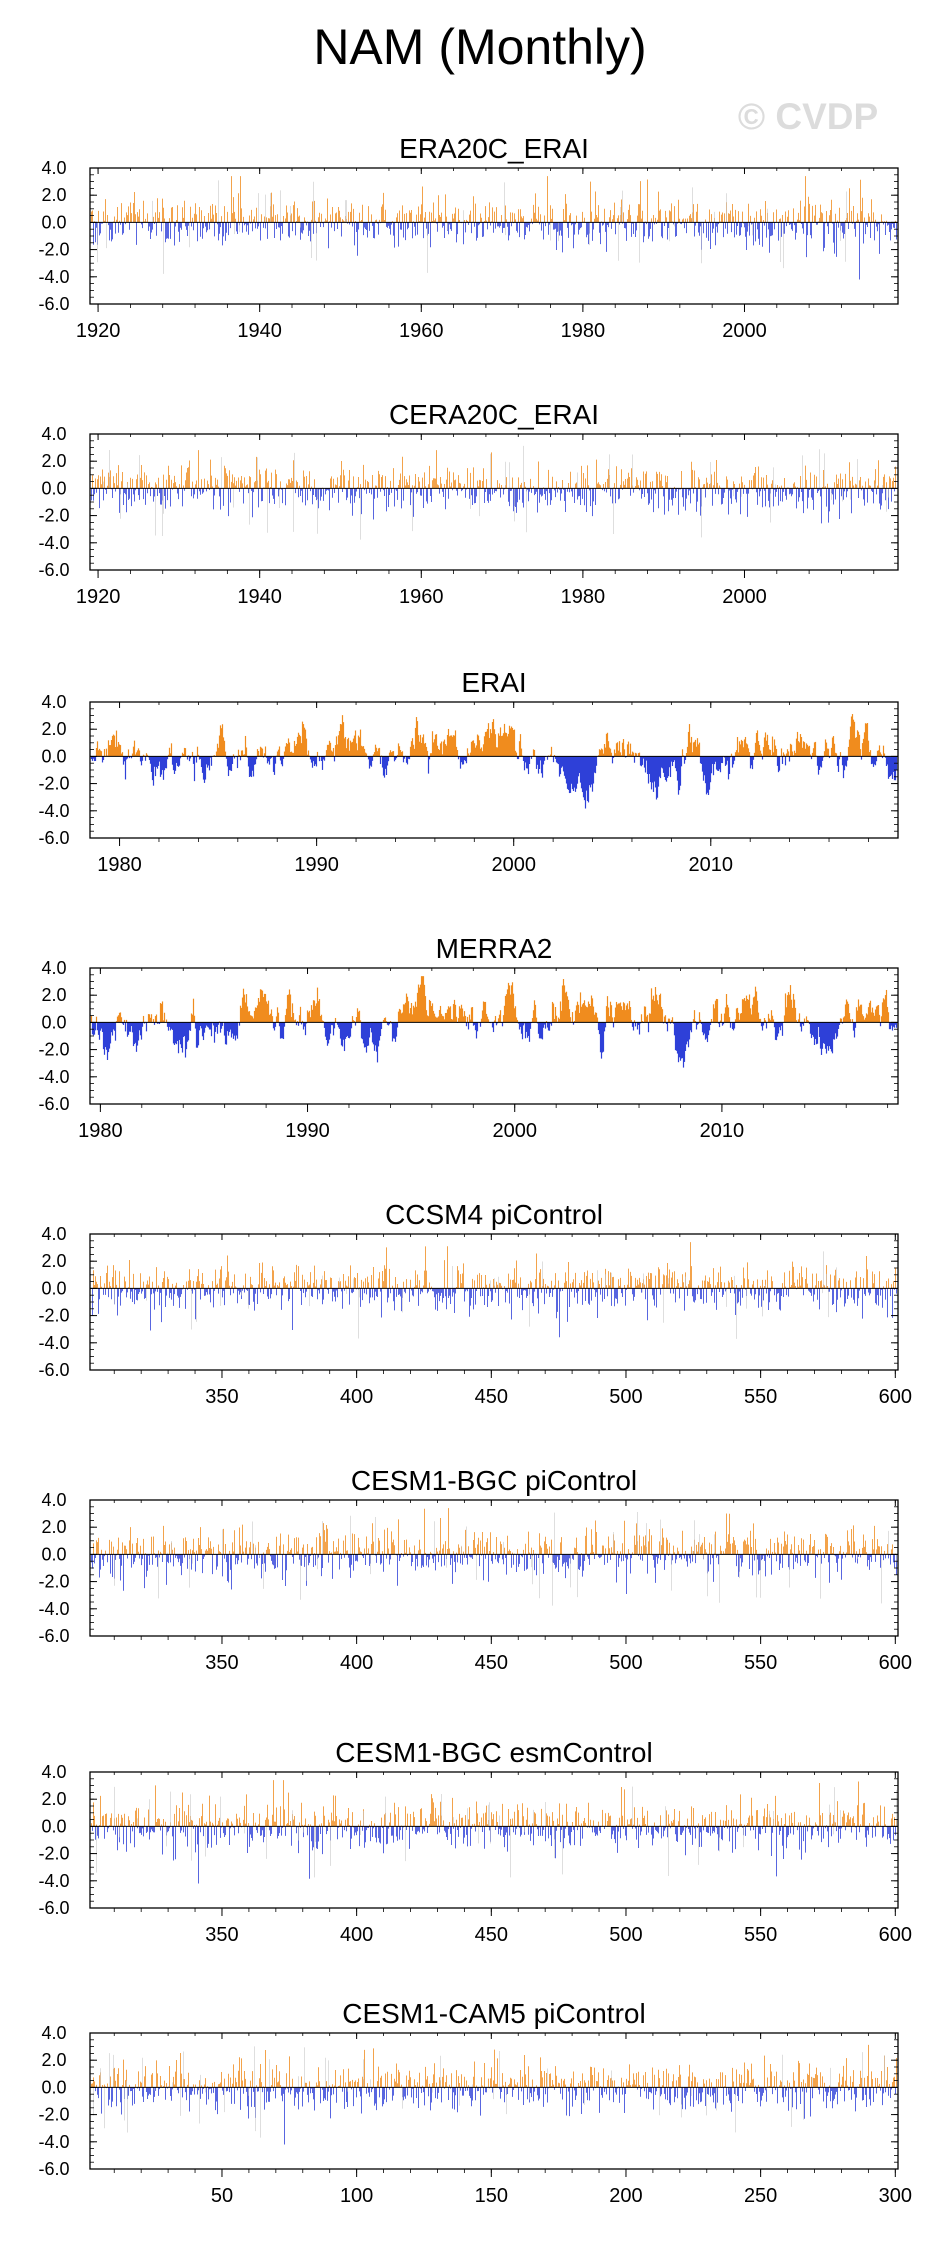 The width and height of the screenshot is (930, 2241). What do you see at coordinates (760, 1397) in the screenshot?
I see `x-tick-label: 550` at bounding box center [760, 1397].